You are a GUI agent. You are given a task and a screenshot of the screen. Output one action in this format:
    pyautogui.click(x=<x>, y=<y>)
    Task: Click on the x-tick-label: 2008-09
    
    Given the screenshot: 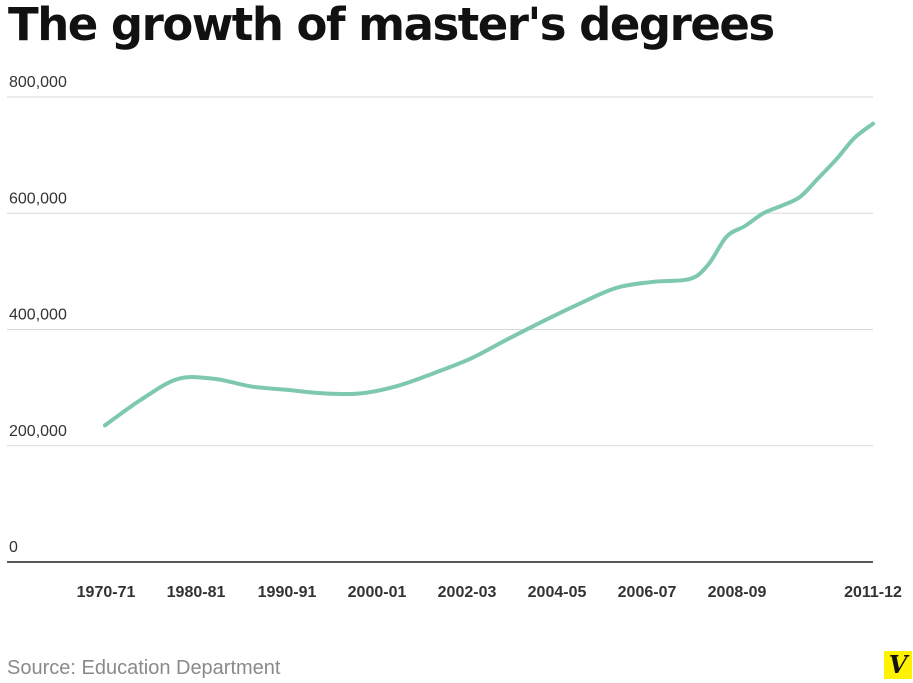 What is the action you would take?
    pyautogui.click(x=737, y=592)
    